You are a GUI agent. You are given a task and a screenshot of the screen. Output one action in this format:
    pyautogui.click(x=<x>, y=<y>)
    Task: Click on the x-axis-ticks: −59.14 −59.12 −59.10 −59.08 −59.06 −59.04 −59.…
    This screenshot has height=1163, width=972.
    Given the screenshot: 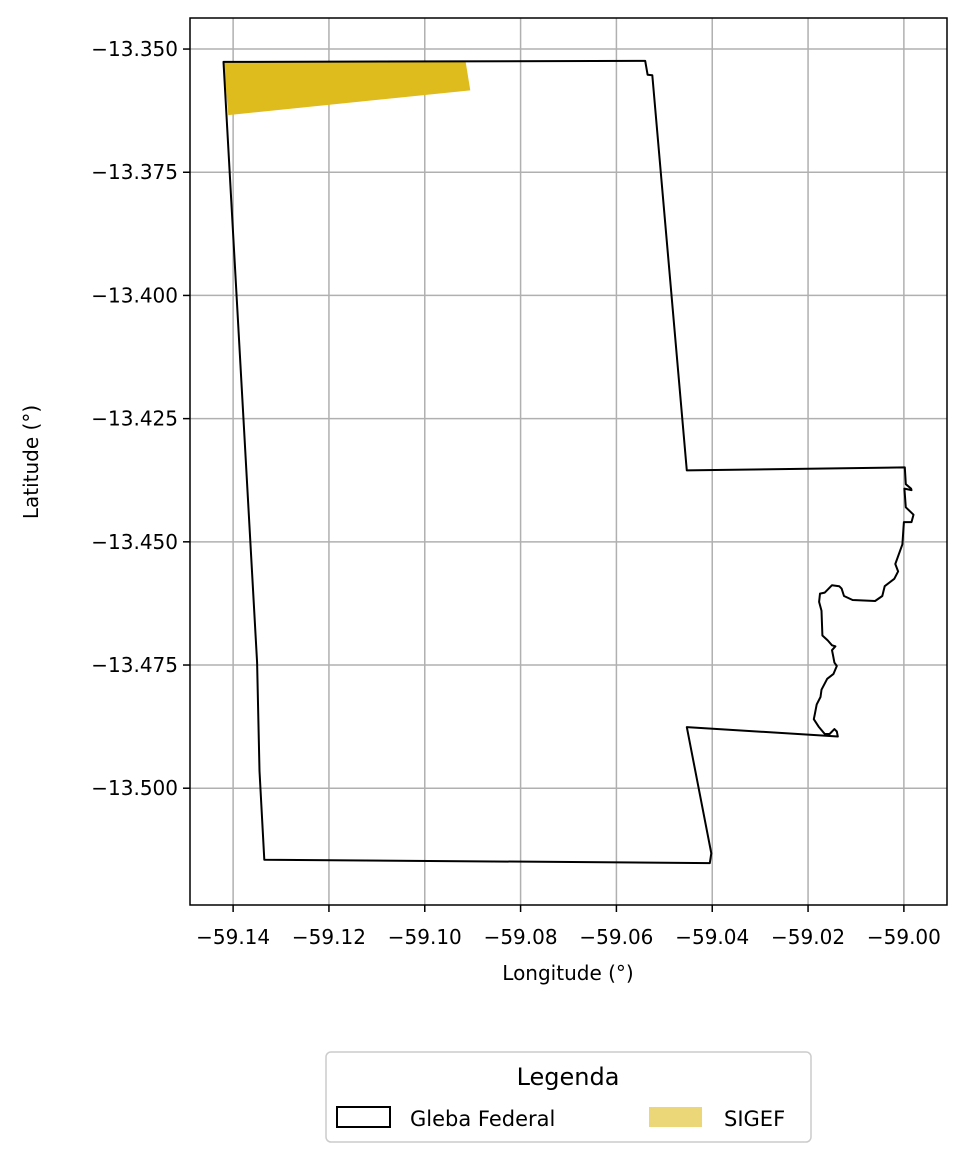 What is the action you would take?
    pyautogui.click(x=568, y=927)
    